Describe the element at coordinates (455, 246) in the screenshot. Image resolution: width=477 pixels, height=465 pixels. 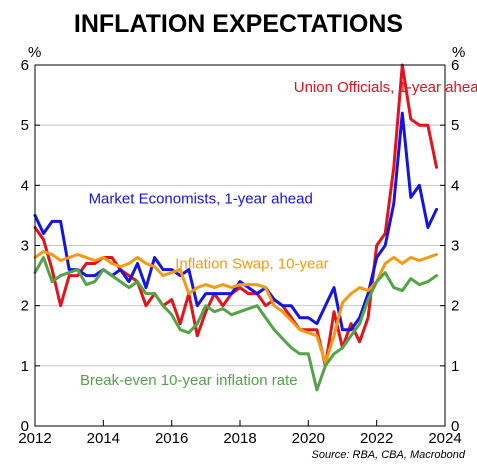
I see `y-tick-label-right: 3` at that location.